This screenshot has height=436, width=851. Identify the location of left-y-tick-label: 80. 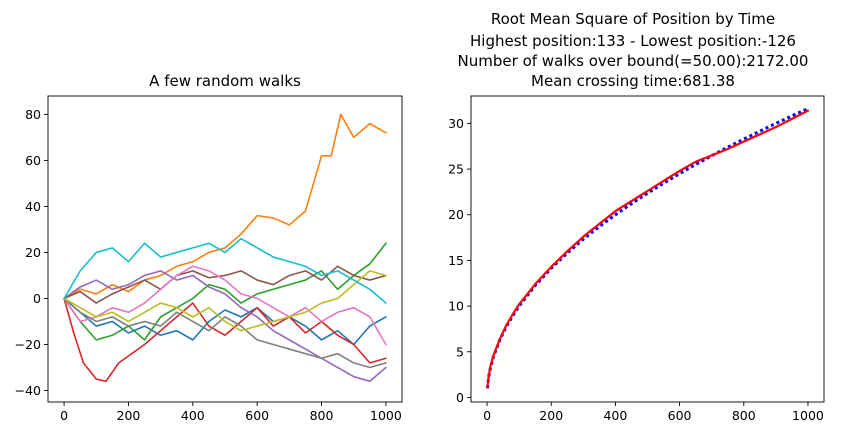
(33, 114).